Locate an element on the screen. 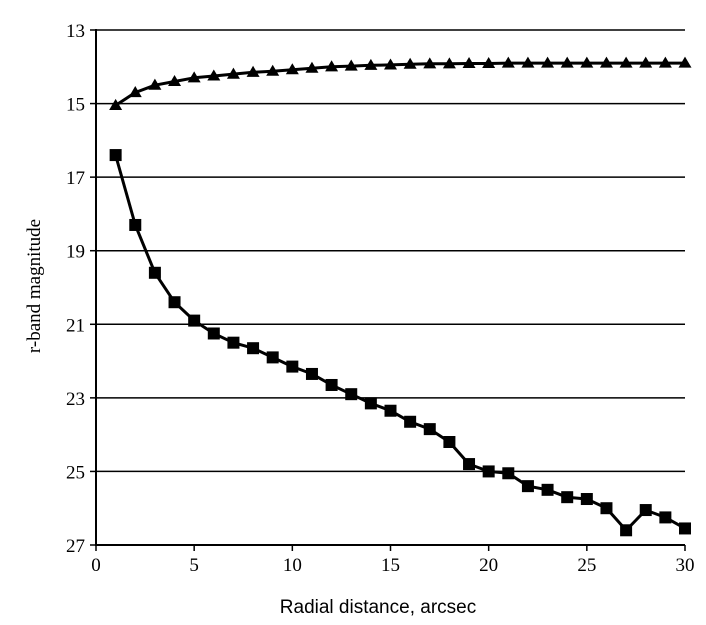 The height and width of the screenshot is (625, 706). y-tick-label: 23 is located at coordinates (75, 399).